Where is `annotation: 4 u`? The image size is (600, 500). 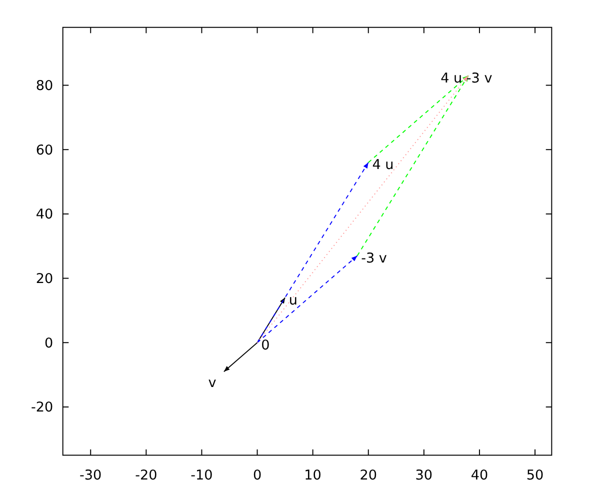
annotation: 4 u is located at coordinates (383, 165).